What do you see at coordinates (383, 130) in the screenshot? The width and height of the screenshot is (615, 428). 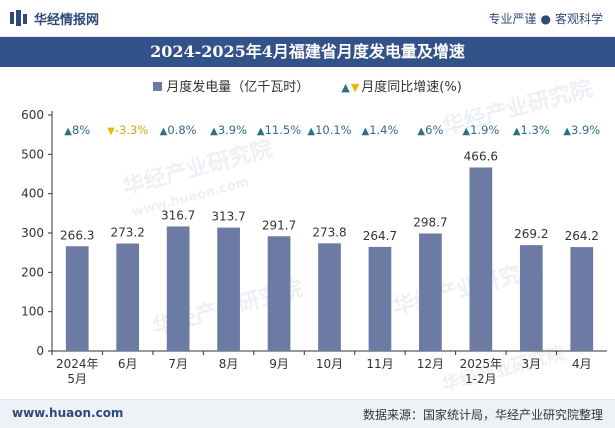 I see `growth-rate-value: 1.4%` at bounding box center [383, 130].